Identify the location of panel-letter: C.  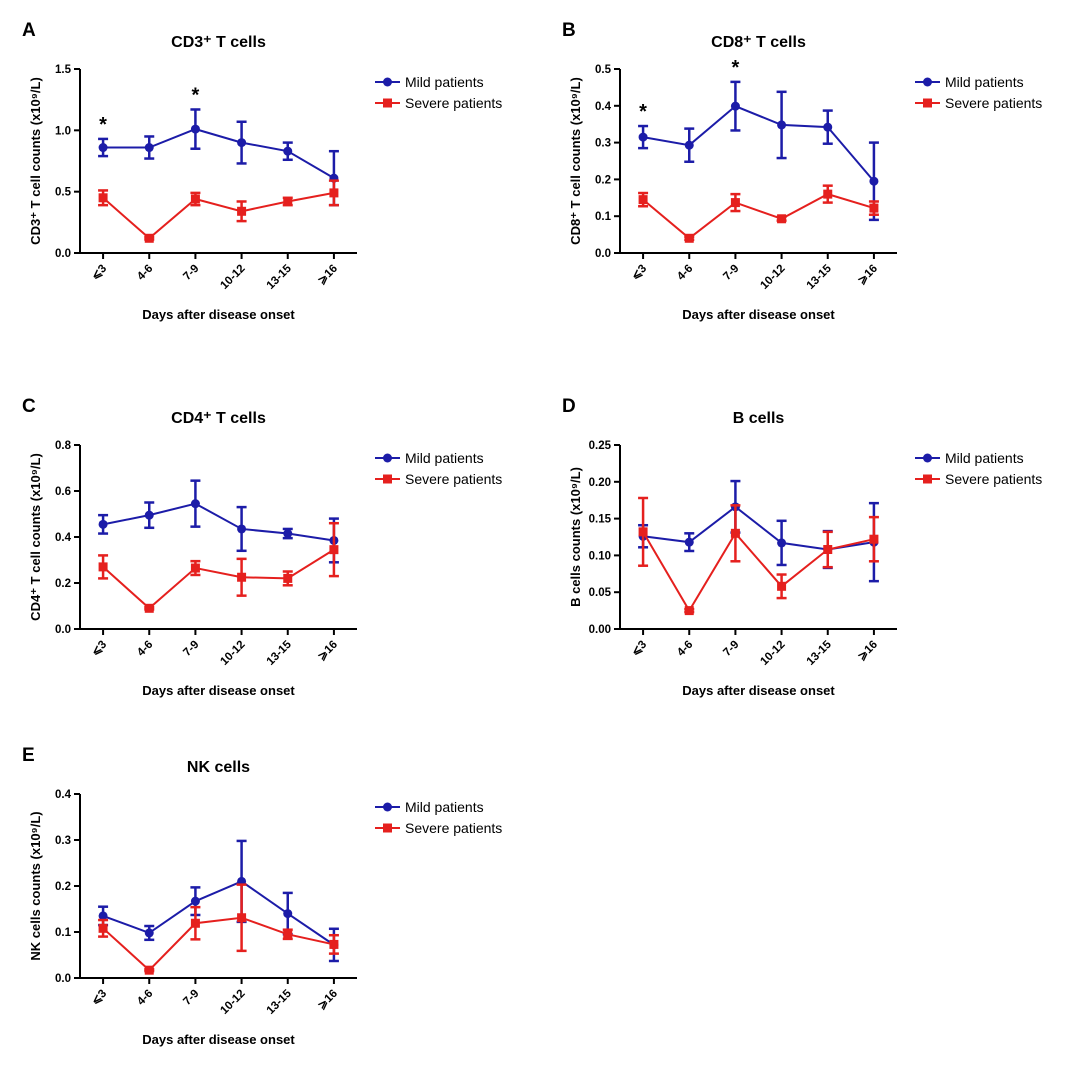
(29, 406).